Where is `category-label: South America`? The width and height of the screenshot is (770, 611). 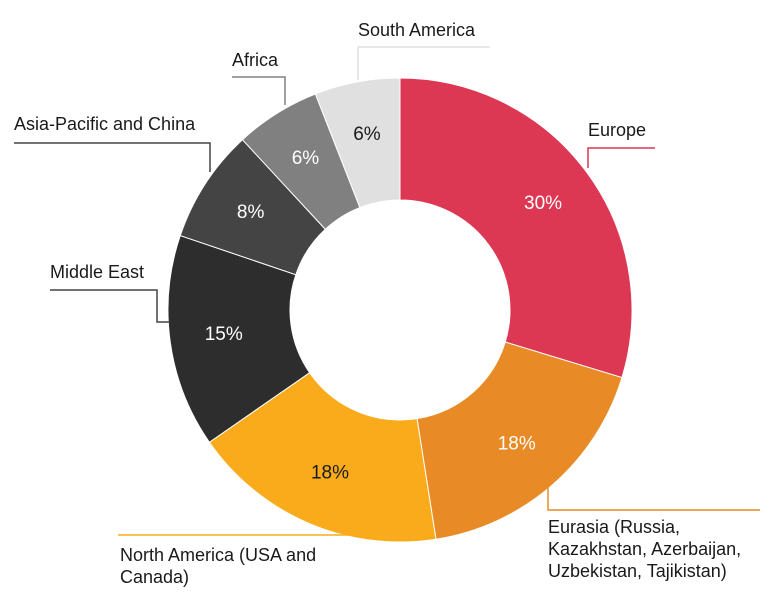 category-label: South America is located at coordinates (417, 30).